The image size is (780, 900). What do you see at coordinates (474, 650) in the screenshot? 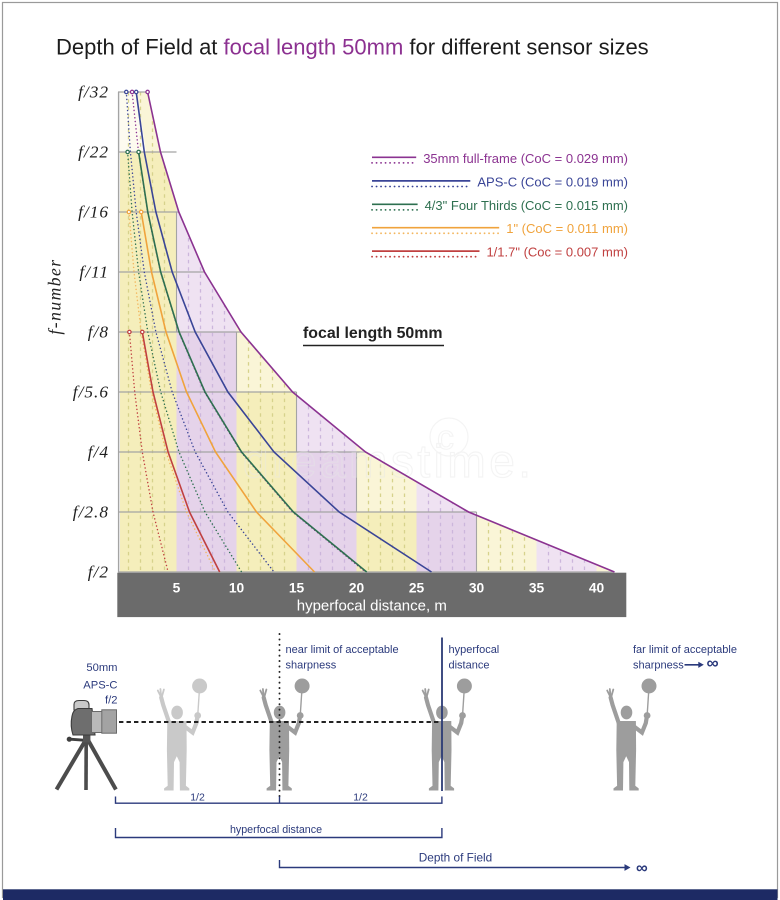
I see `svg-text: hyperfocal` at bounding box center [474, 650].